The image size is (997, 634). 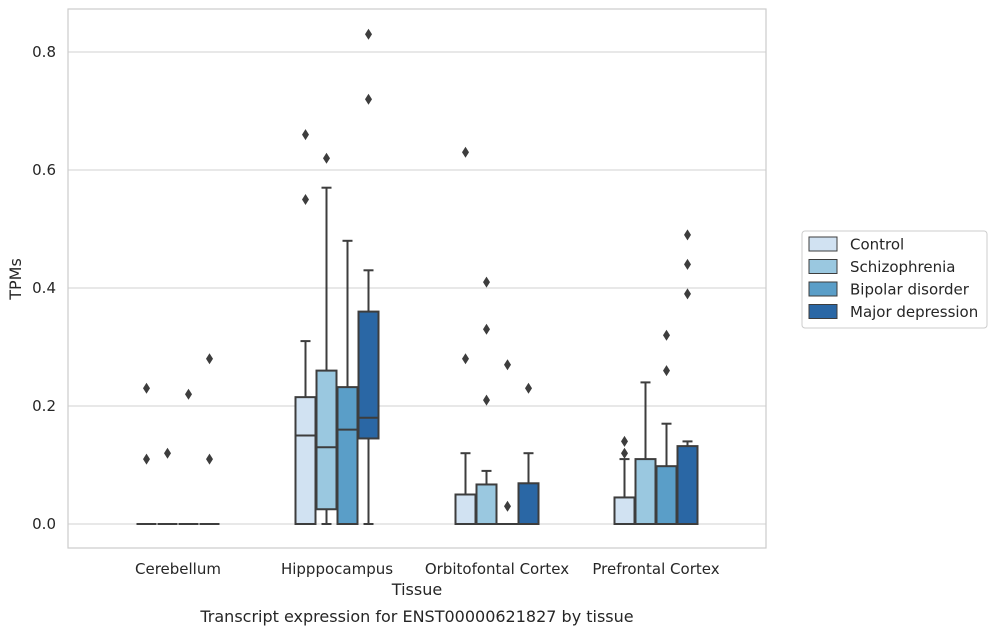 I want to click on legend-frame, so click(x=894, y=279).